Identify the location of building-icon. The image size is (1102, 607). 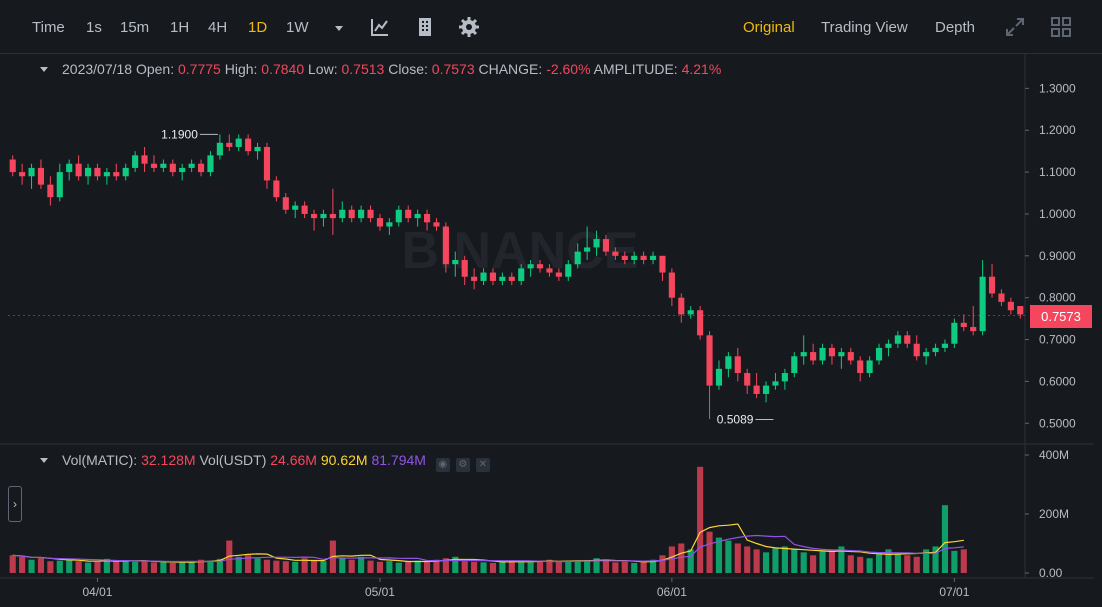
(425, 27).